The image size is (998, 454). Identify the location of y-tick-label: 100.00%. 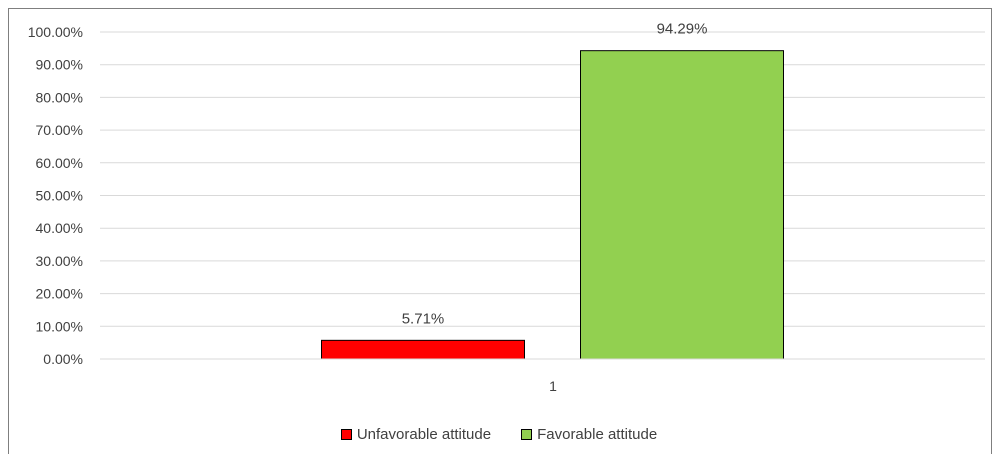
(55, 32).